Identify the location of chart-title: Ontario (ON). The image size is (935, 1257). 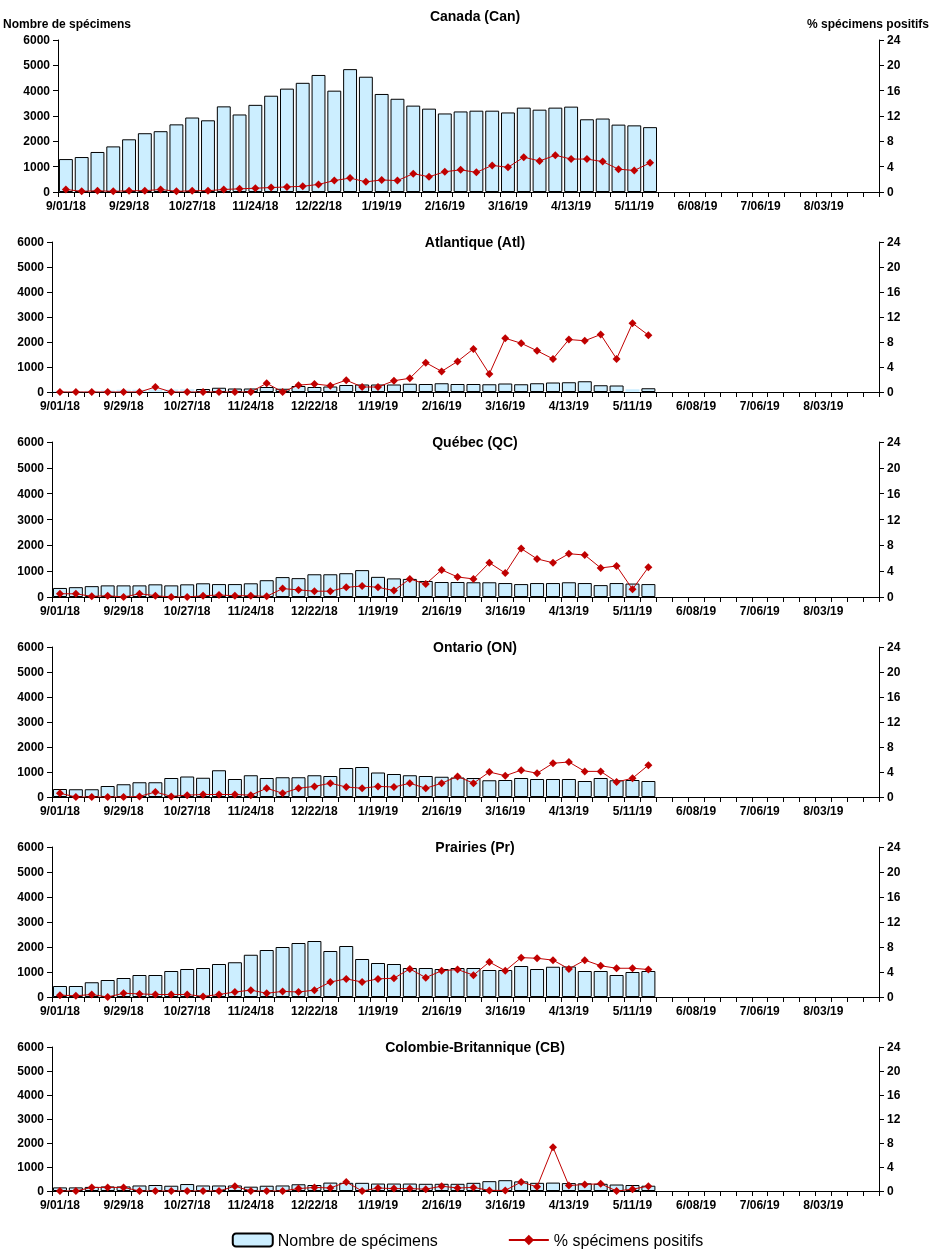
(475, 647).